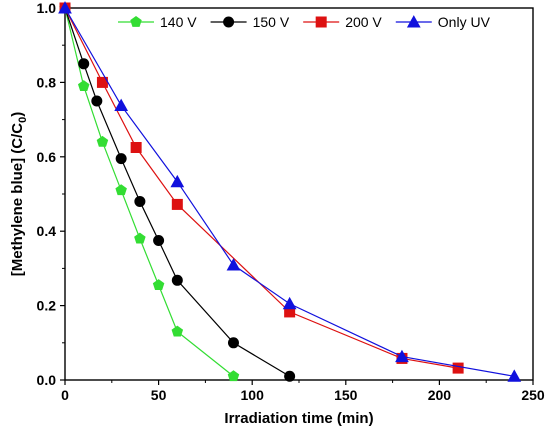 The height and width of the screenshot is (445, 550). Describe the element at coordinates (533, 395) in the screenshot. I see `x-tick-label: 250` at that location.